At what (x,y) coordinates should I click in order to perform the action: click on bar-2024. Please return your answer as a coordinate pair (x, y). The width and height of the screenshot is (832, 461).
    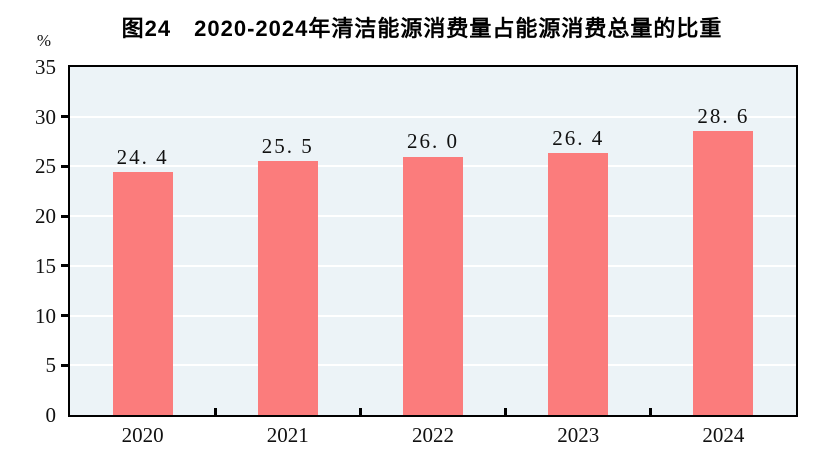
    Looking at the image, I should click on (723, 272).